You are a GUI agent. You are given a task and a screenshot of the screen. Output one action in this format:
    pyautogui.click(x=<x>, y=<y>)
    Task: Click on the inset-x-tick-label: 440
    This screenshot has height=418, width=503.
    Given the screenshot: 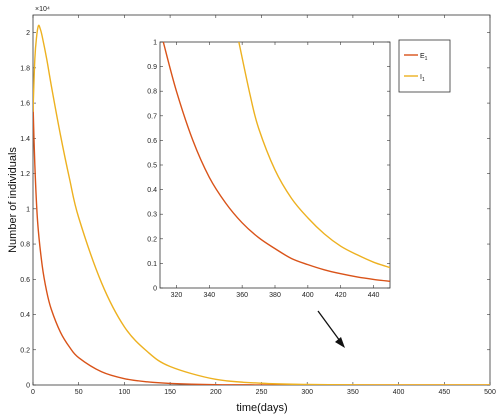 What is the action you would take?
    pyautogui.click(x=374, y=295)
    